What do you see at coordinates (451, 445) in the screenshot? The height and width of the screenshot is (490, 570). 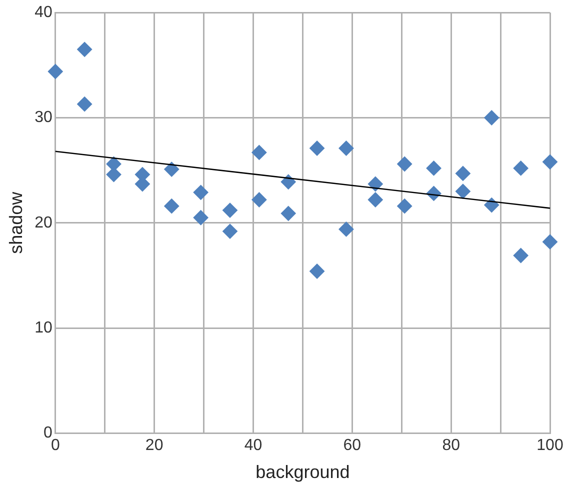 I see `x-tick-label: 80` at bounding box center [451, 445].